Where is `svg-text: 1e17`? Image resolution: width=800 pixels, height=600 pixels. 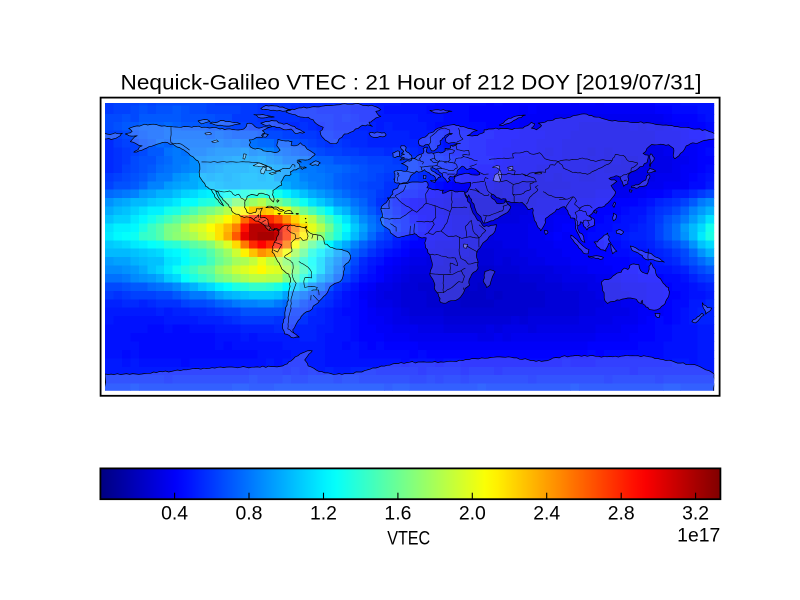
svg-text: 1e17 is located at coordinates (698, 535).